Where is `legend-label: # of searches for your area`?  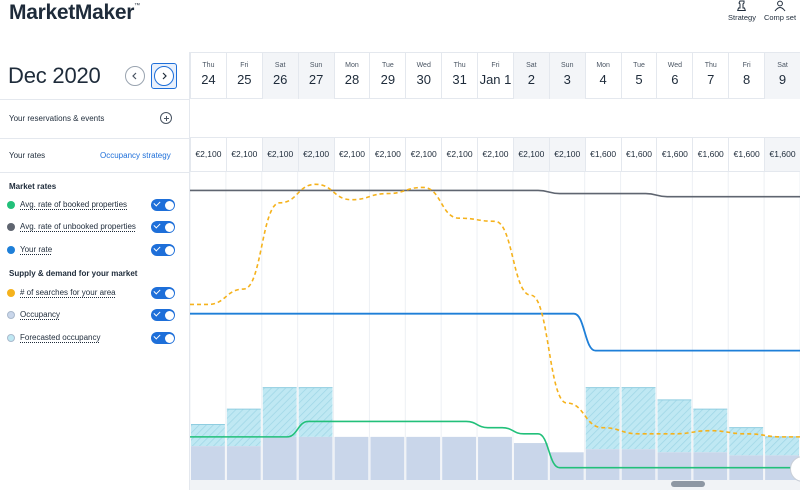 legend-label: # of searches for your area is located at coordinates (68, 292).